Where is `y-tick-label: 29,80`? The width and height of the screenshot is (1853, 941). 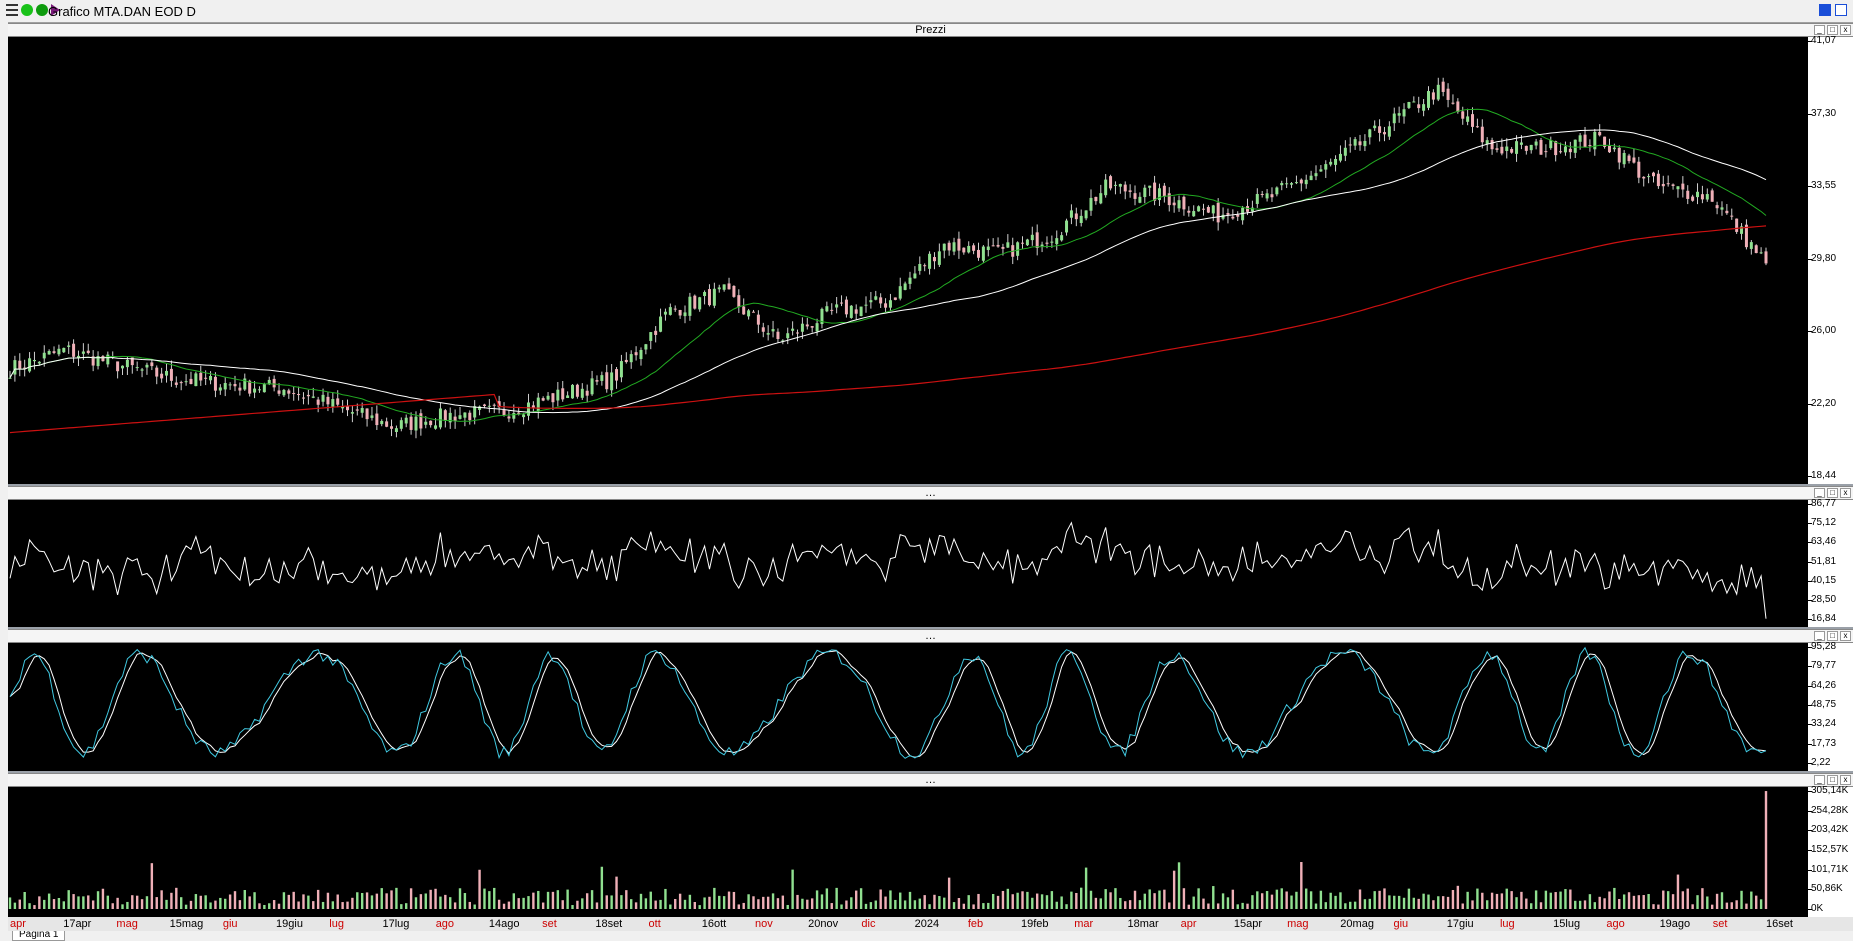 y-tick-label: 29,80 is located at coordinates (1824, 258).